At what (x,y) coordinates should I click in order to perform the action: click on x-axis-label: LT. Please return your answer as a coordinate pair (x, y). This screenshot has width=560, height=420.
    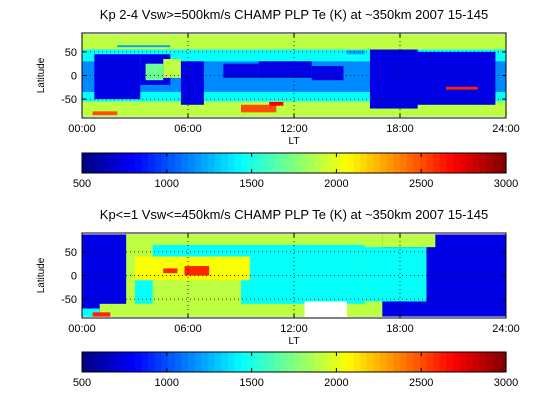
    Looking at the image, I should click on (294, 141).